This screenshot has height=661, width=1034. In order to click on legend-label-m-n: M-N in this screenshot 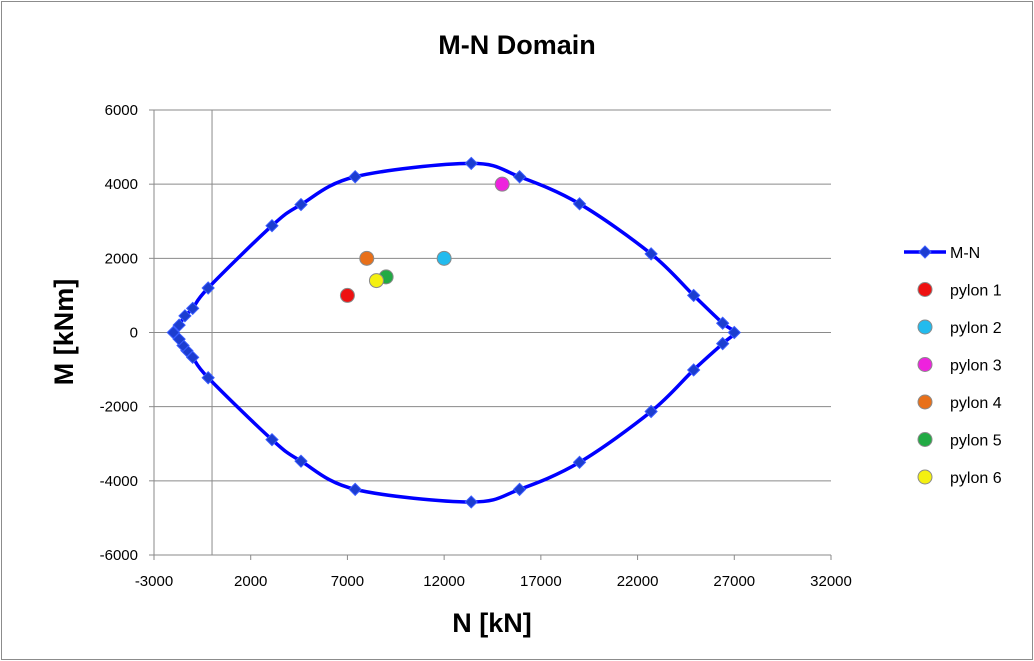, I will do `click(965, 253)`.